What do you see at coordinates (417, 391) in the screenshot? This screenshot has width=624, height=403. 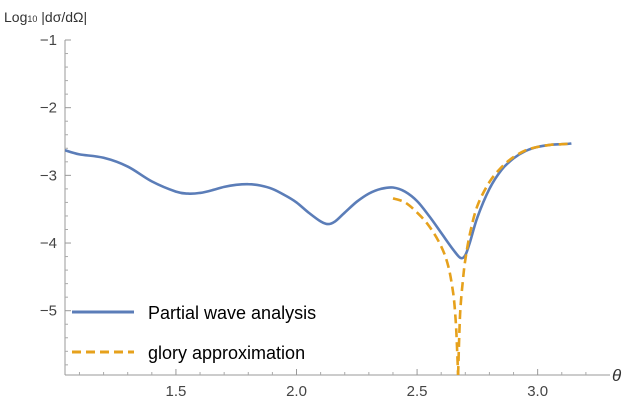 I see `x-tick-label: 2.5` at bounding box center [417, 391].